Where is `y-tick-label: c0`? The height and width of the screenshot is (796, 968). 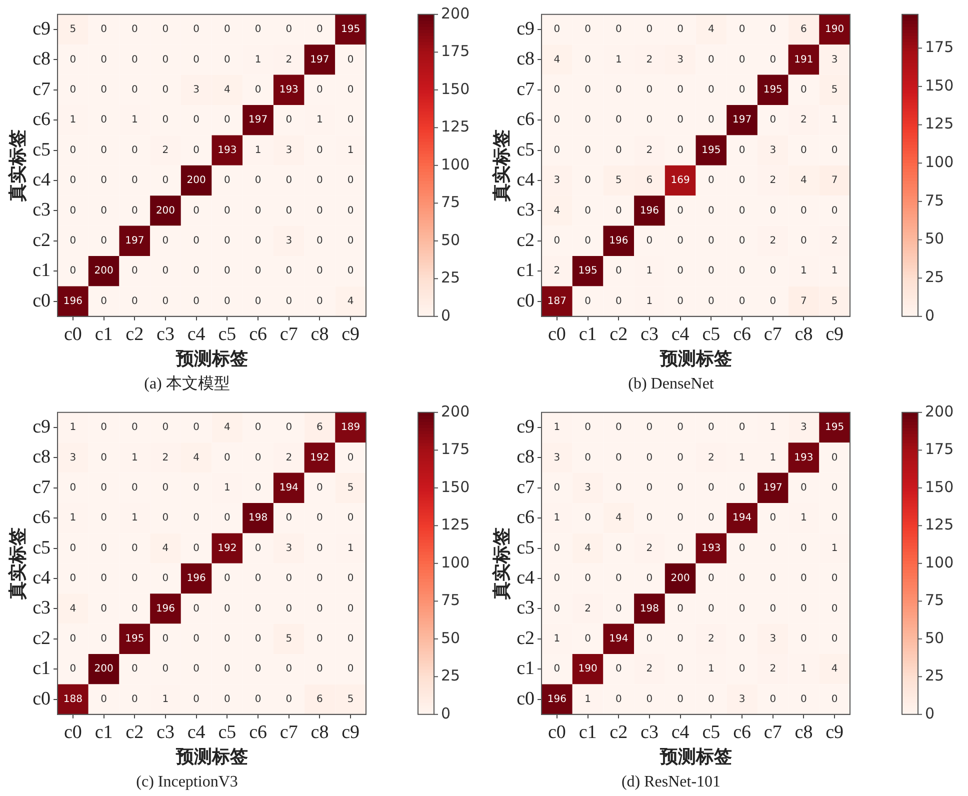 y-tick-label: c0 is located at coordinates (525, 699).